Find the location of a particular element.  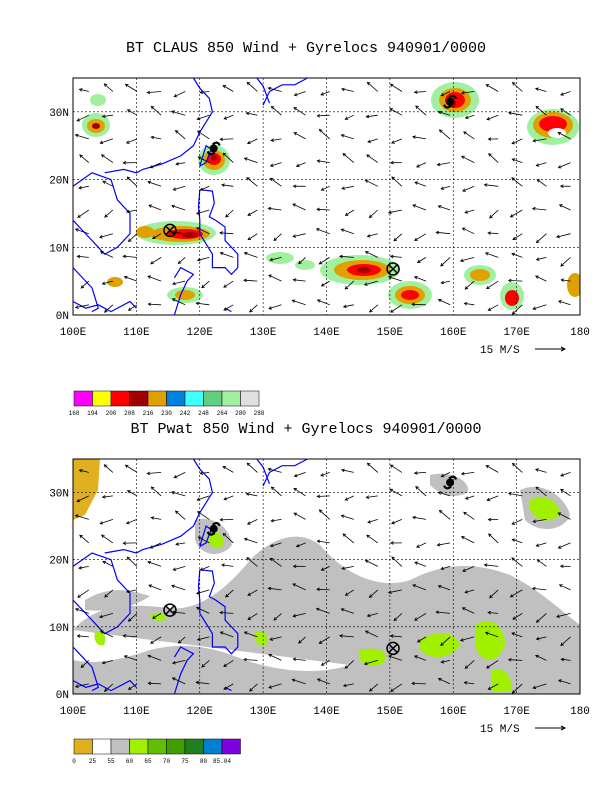

tropical-cyclone-icon is located at coordinates (450, 482).